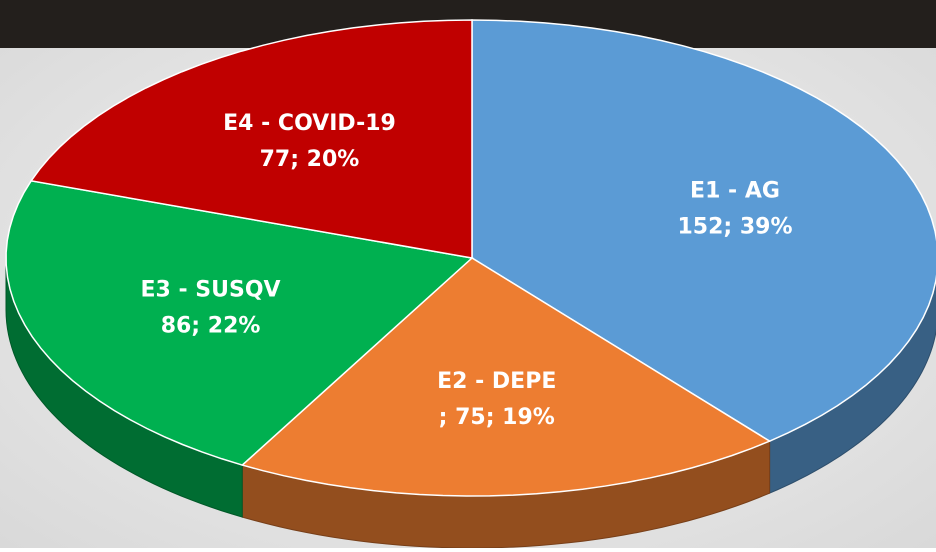  Describe the element at coordinates (310, 159) in the screenshot. I see `value-label: 77; 20%` at that location.